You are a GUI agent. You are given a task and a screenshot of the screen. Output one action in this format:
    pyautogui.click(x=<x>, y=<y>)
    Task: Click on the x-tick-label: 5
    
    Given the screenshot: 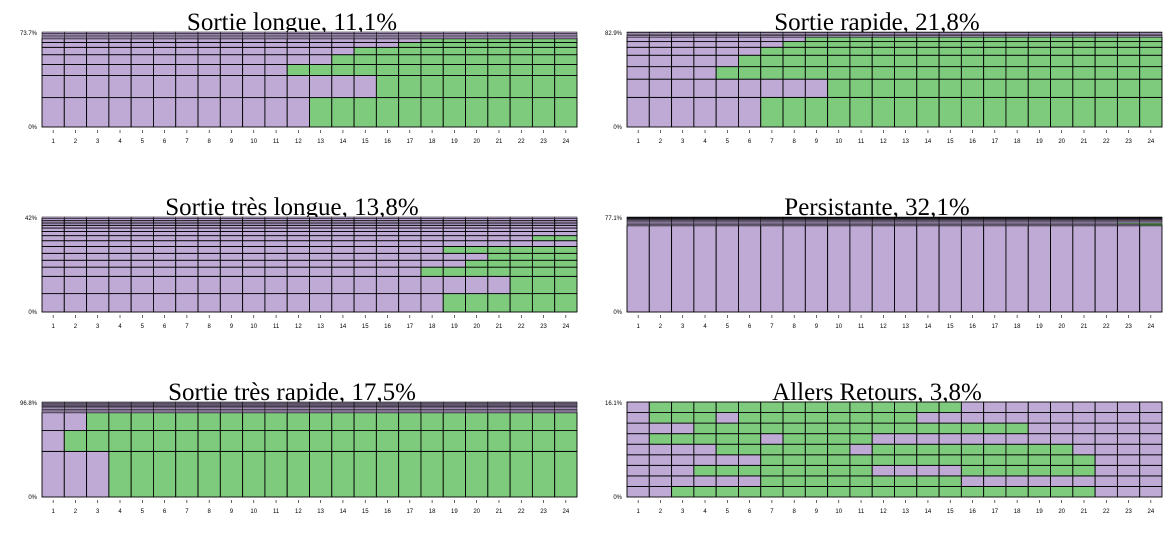 What is the action you would take?
    pyautogui.click(x=143, y=512)
    